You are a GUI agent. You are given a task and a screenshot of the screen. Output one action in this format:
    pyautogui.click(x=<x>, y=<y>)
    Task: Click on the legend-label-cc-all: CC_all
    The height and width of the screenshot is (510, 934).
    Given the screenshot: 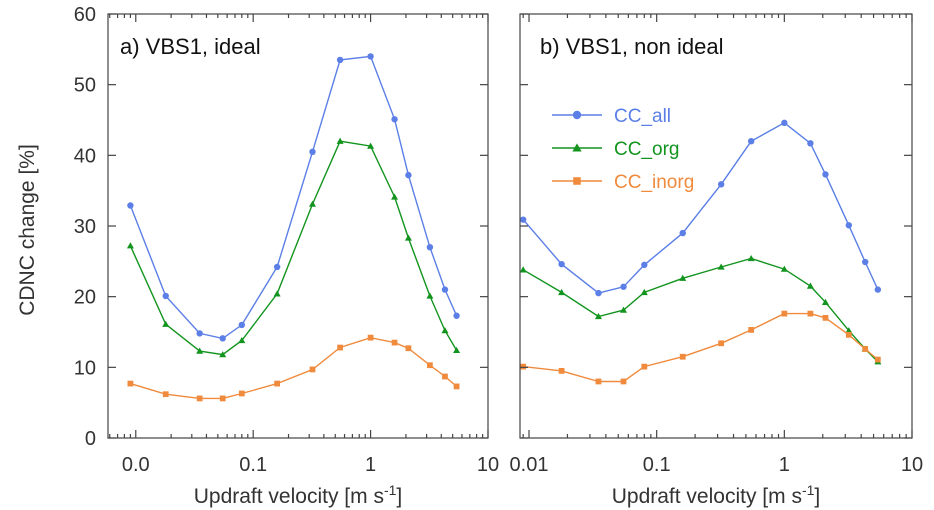 What is the action you would take?
    pyautogui.click(x=642, y=116)
    